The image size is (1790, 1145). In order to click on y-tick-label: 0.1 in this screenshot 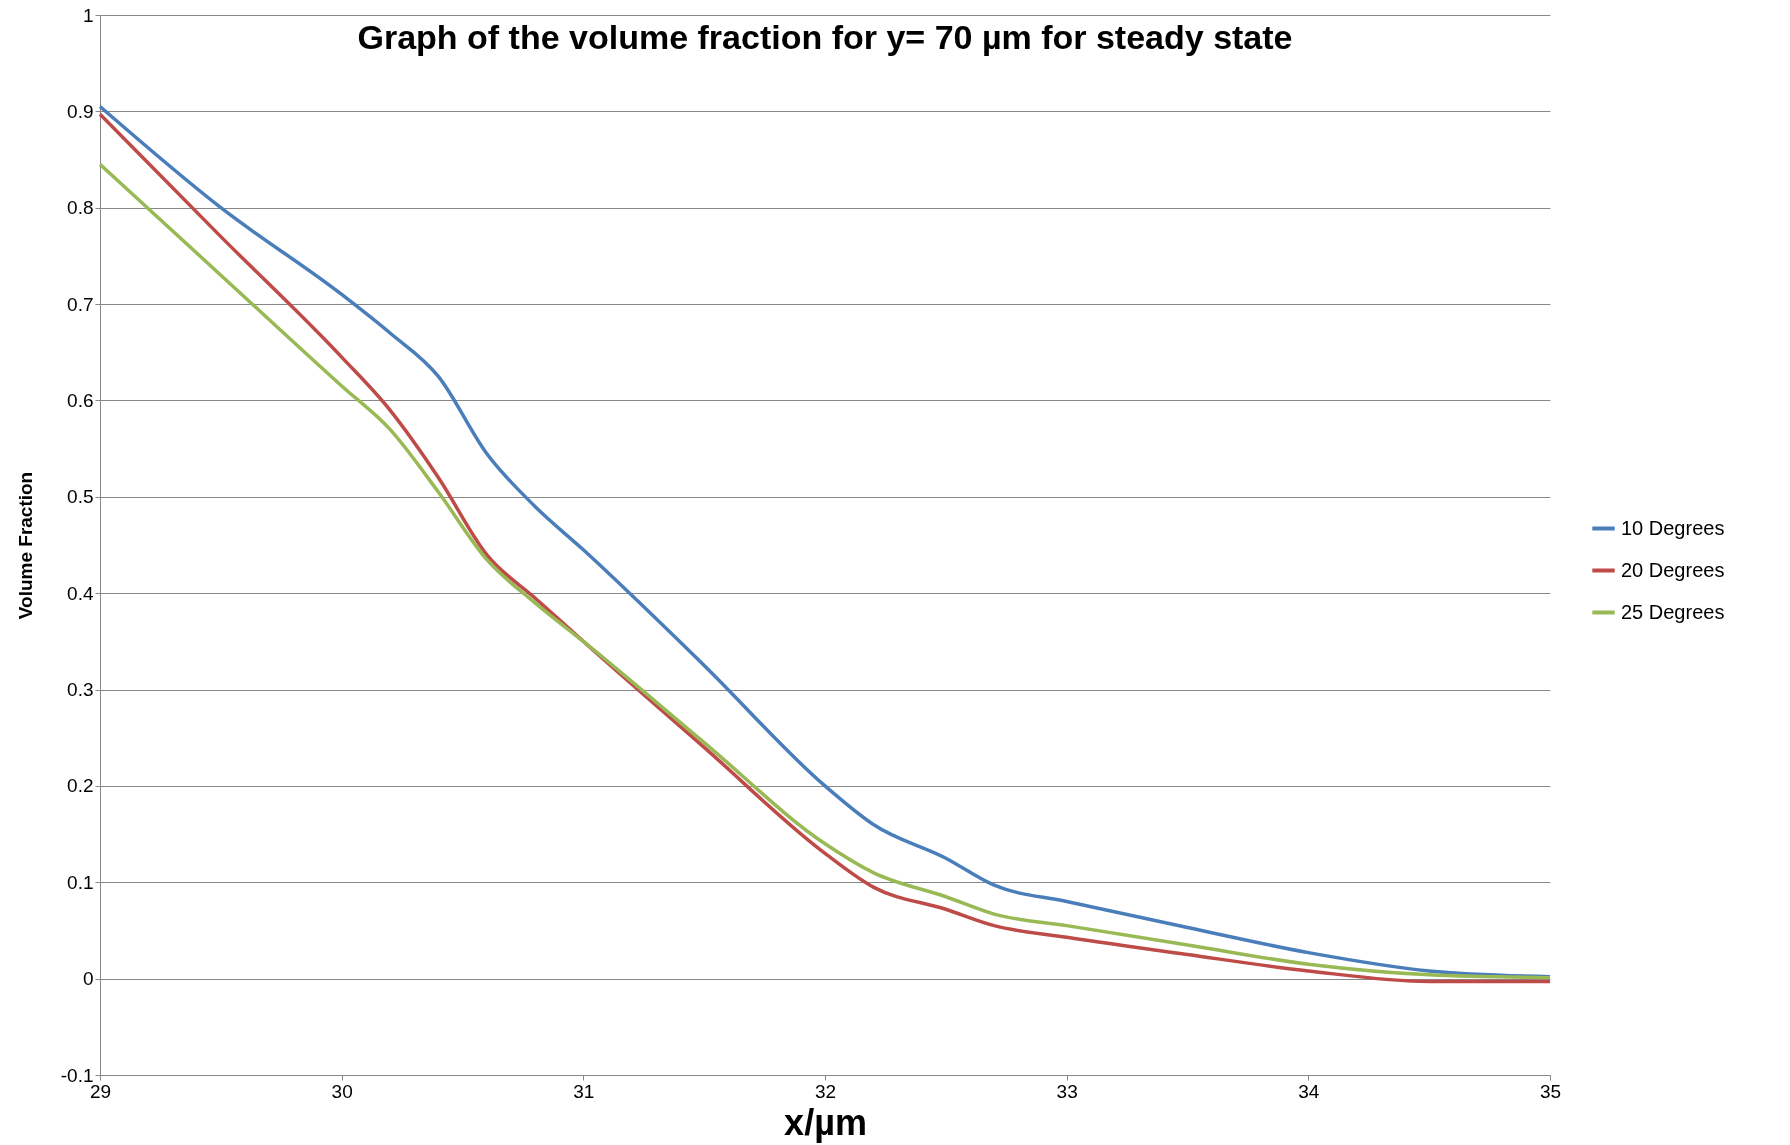, I will do `click(80, 882)`.